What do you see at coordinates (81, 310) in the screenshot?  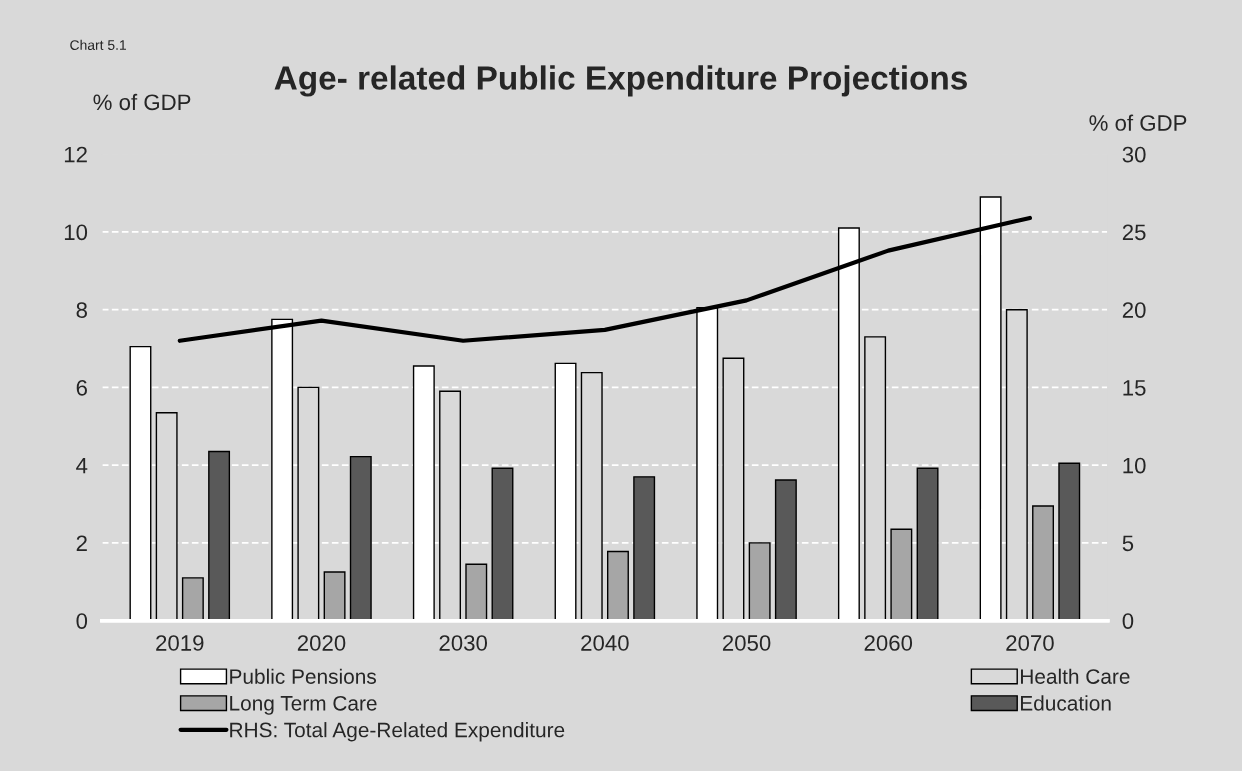 I see `y-tick-label: 8` at bounding box center [81, 310].